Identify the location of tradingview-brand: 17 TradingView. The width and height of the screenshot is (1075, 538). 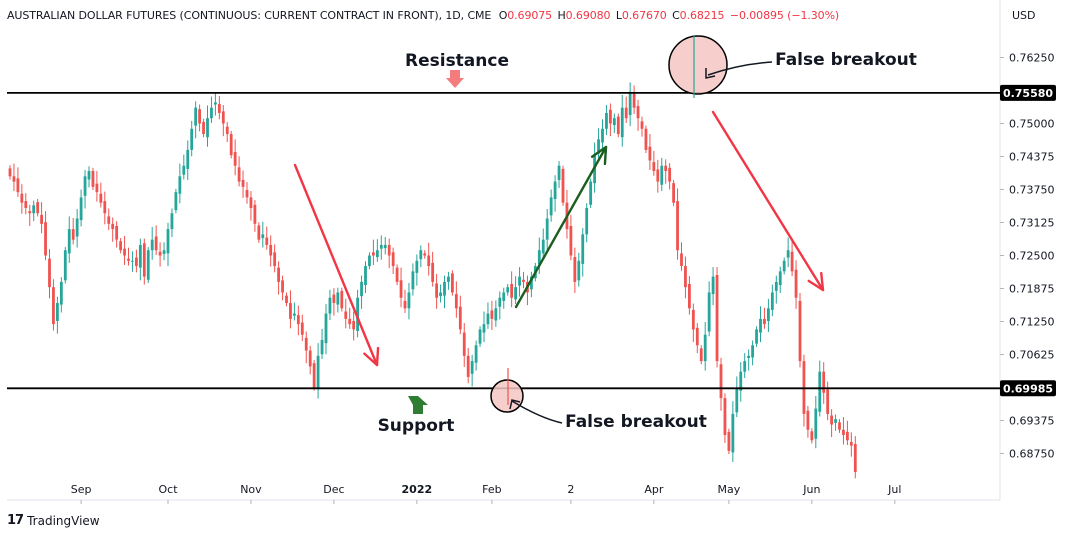
(53, 520).